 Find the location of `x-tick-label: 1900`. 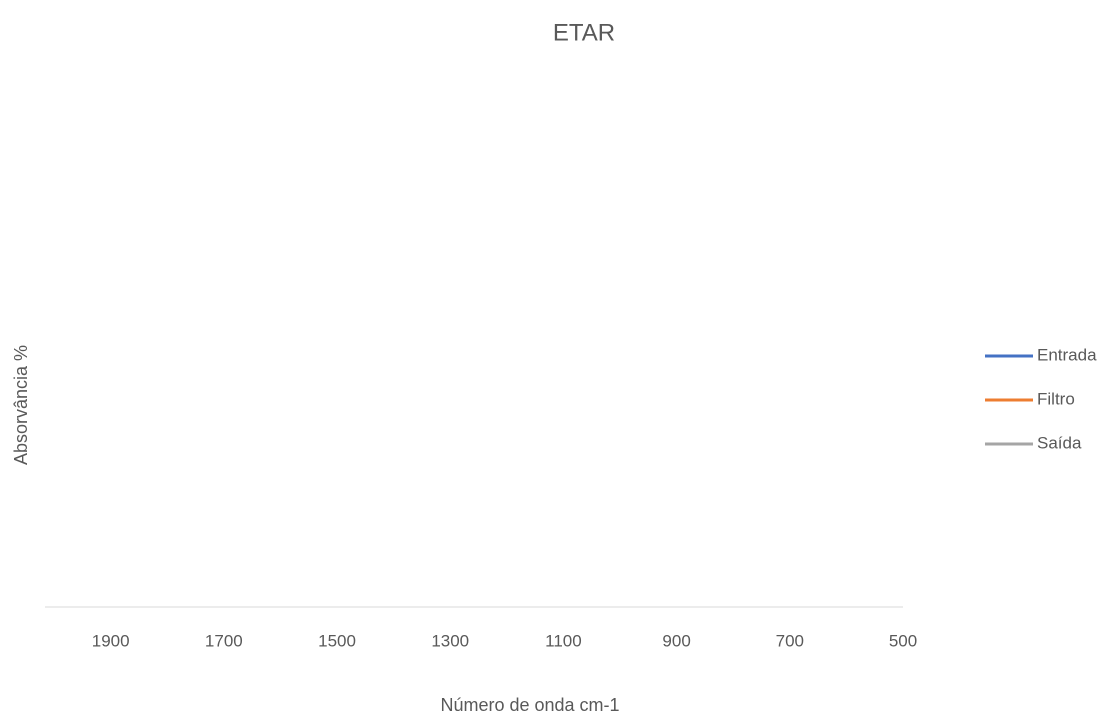

x-tick-label: 1900 is located at coordinates (111, 640).